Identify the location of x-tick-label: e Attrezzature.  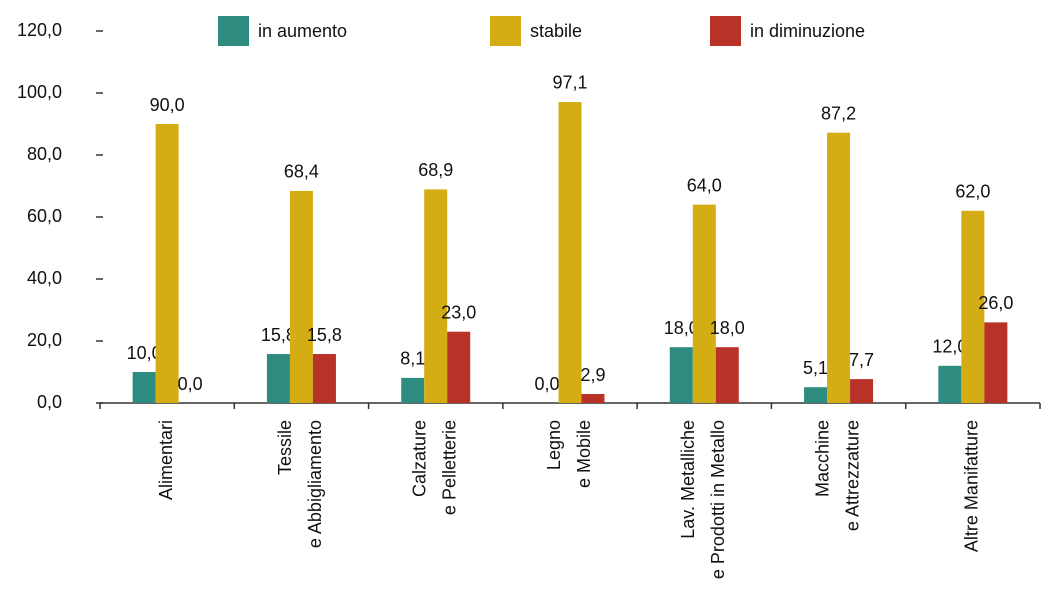
(852, 475).